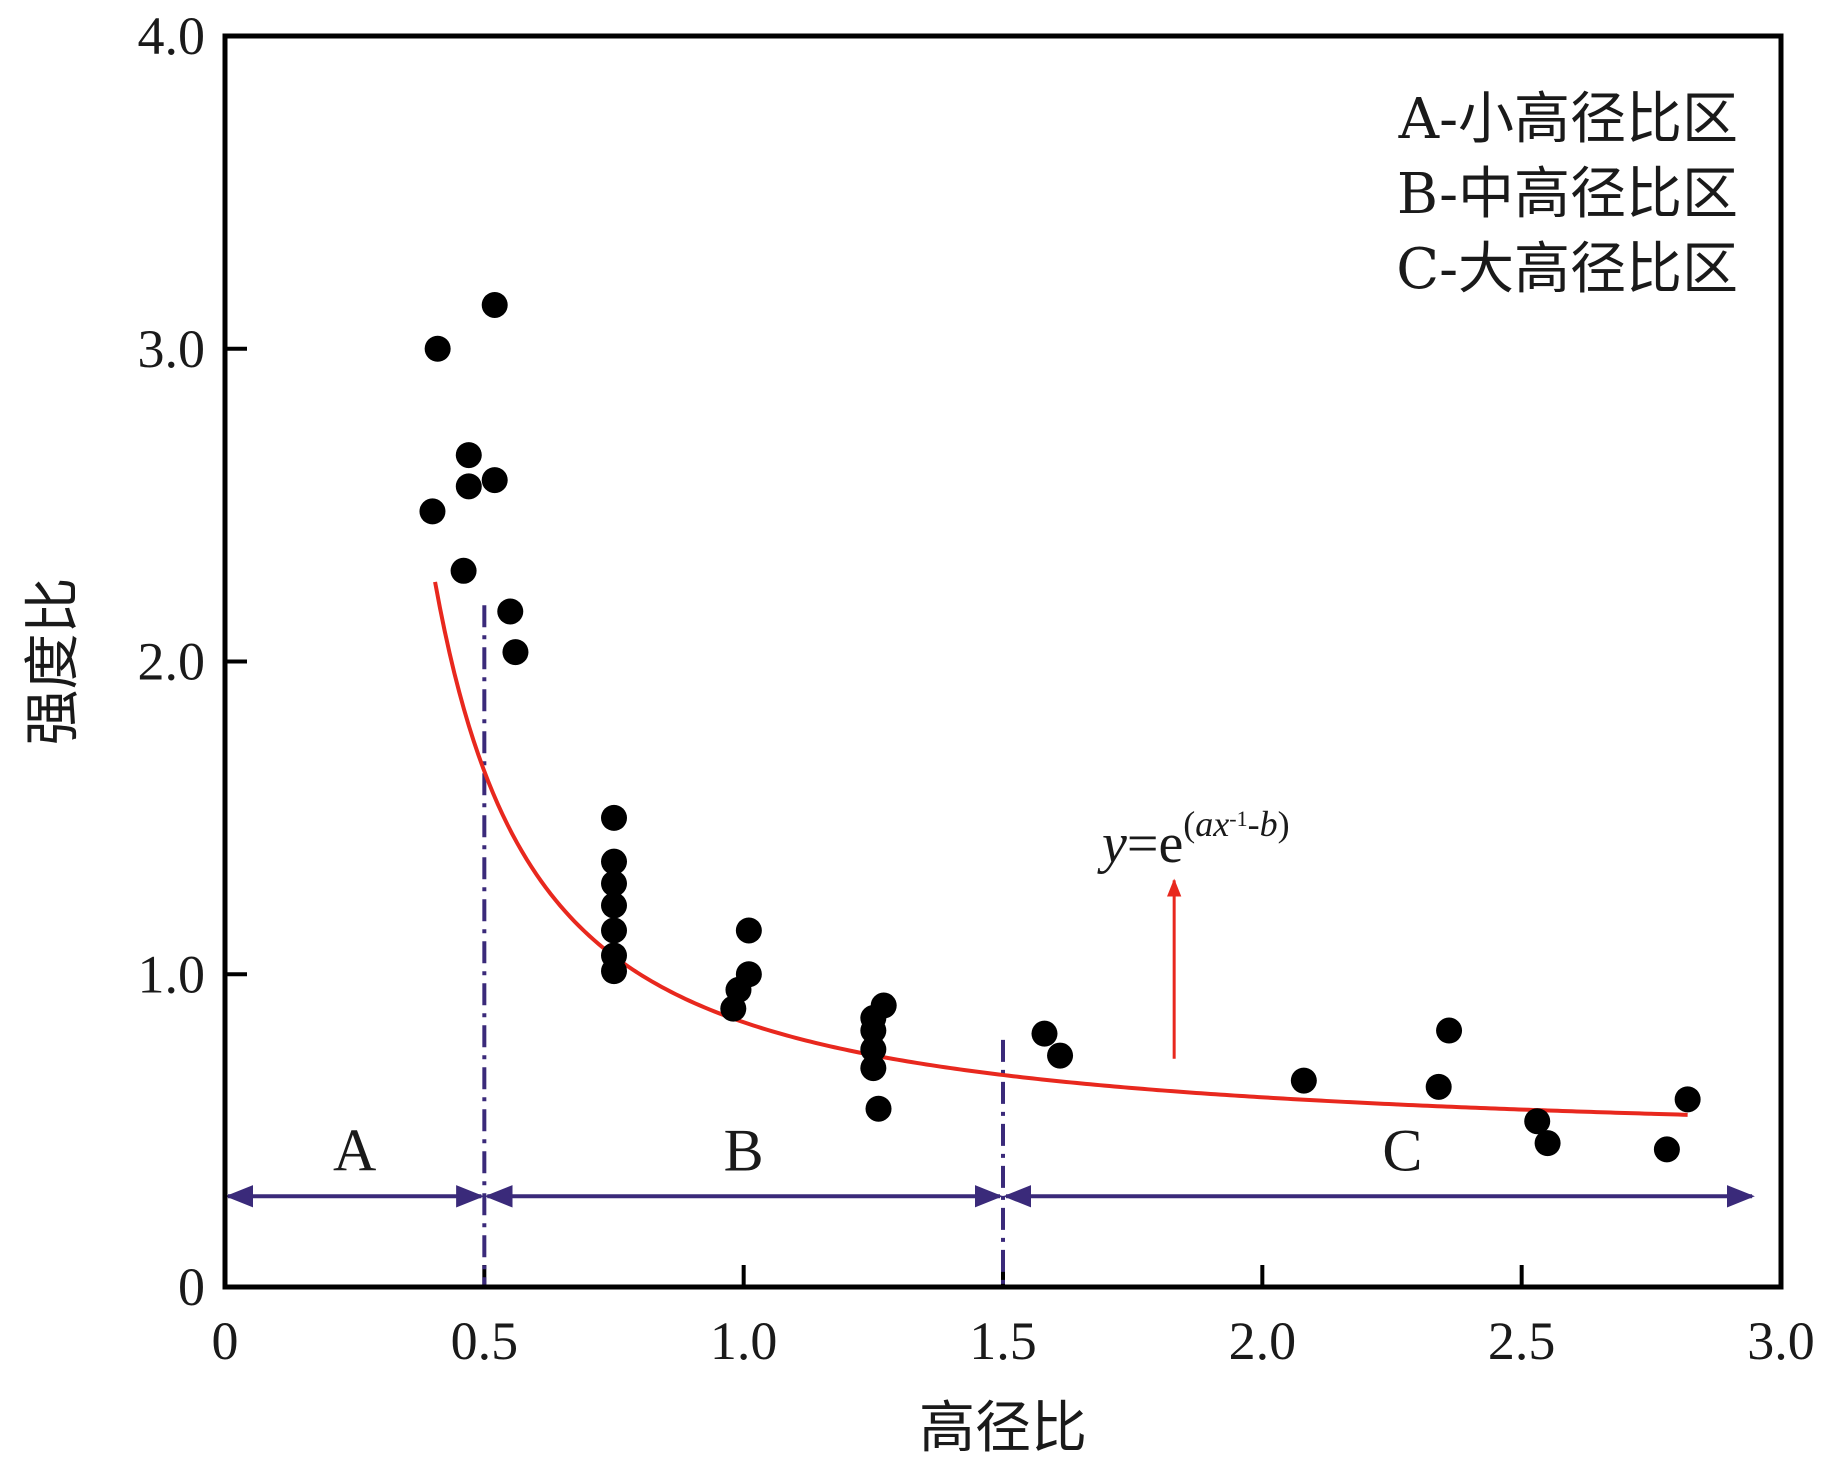 The image size is (1828, 1467). What do you see at coordinates (744, 1150) in the screenshot?
I see `zone-label-b: B` at bounding box center [744, 1150].